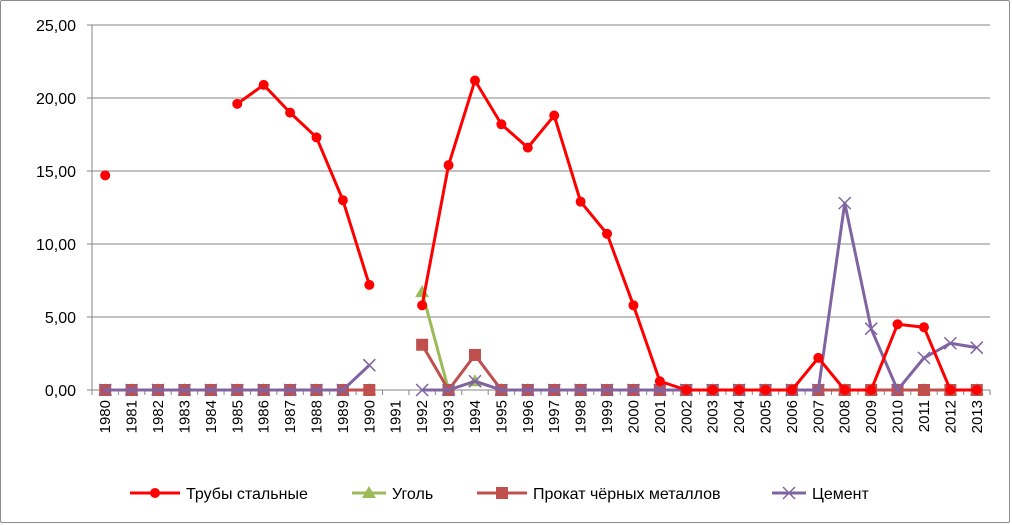  What do you see at coordinates (950, 416) in the screenshot?
I see `x-tick-label: 2012` at bounding box center [950, 416].